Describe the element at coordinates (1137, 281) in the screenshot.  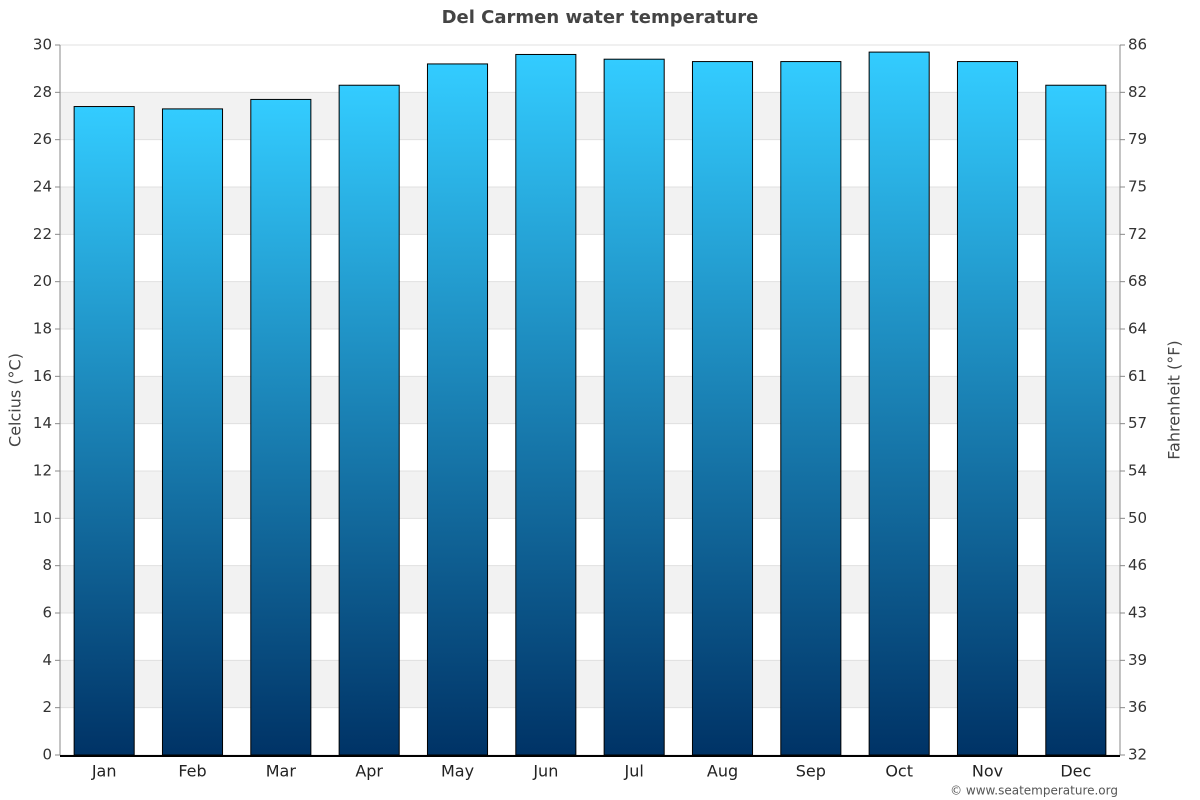
I see `y2-tick-label: 68` at that location.